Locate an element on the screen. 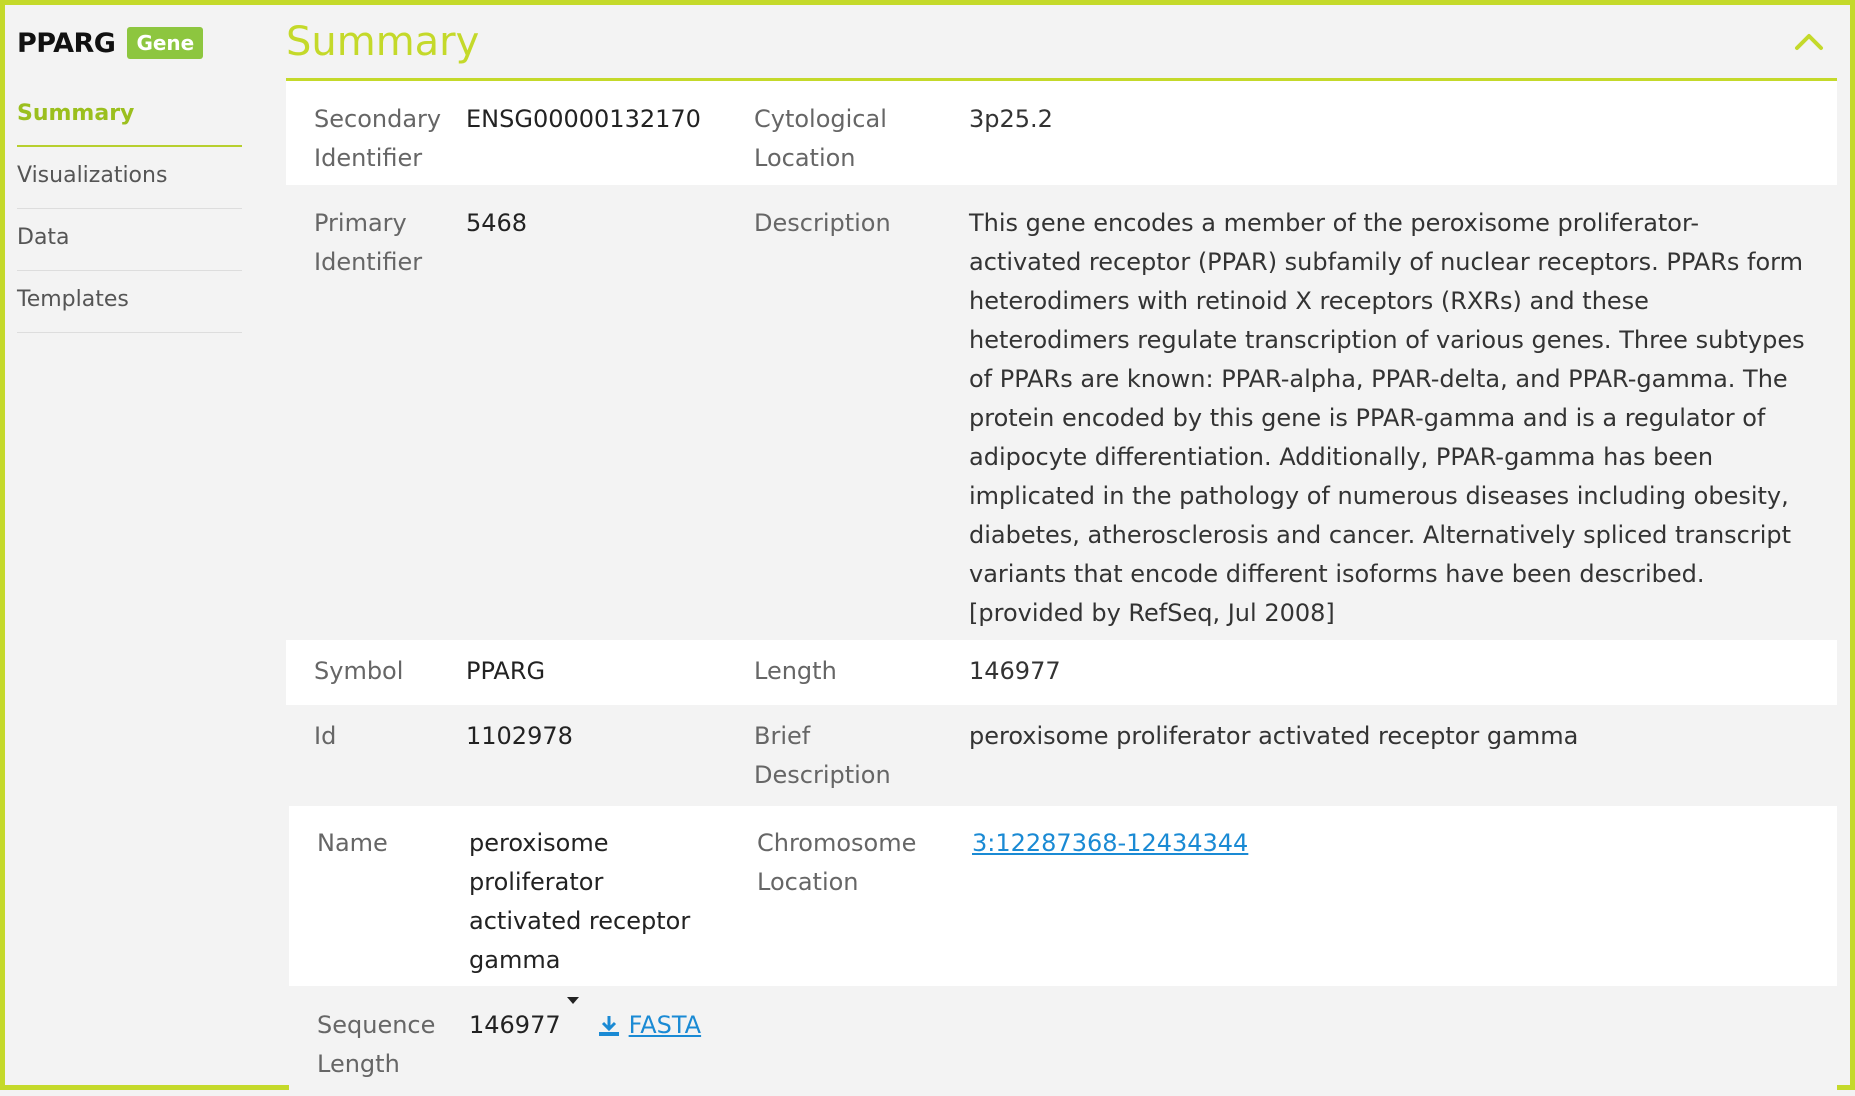  gene-header: PPARG Gene is located at coordinates (129, 43).